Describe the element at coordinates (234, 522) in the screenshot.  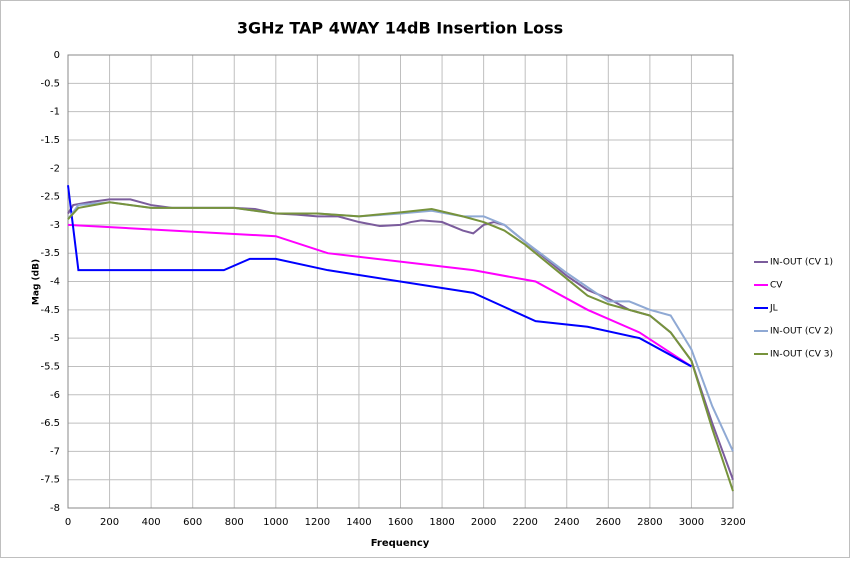
I see `x-tick-label: 800` at that location.